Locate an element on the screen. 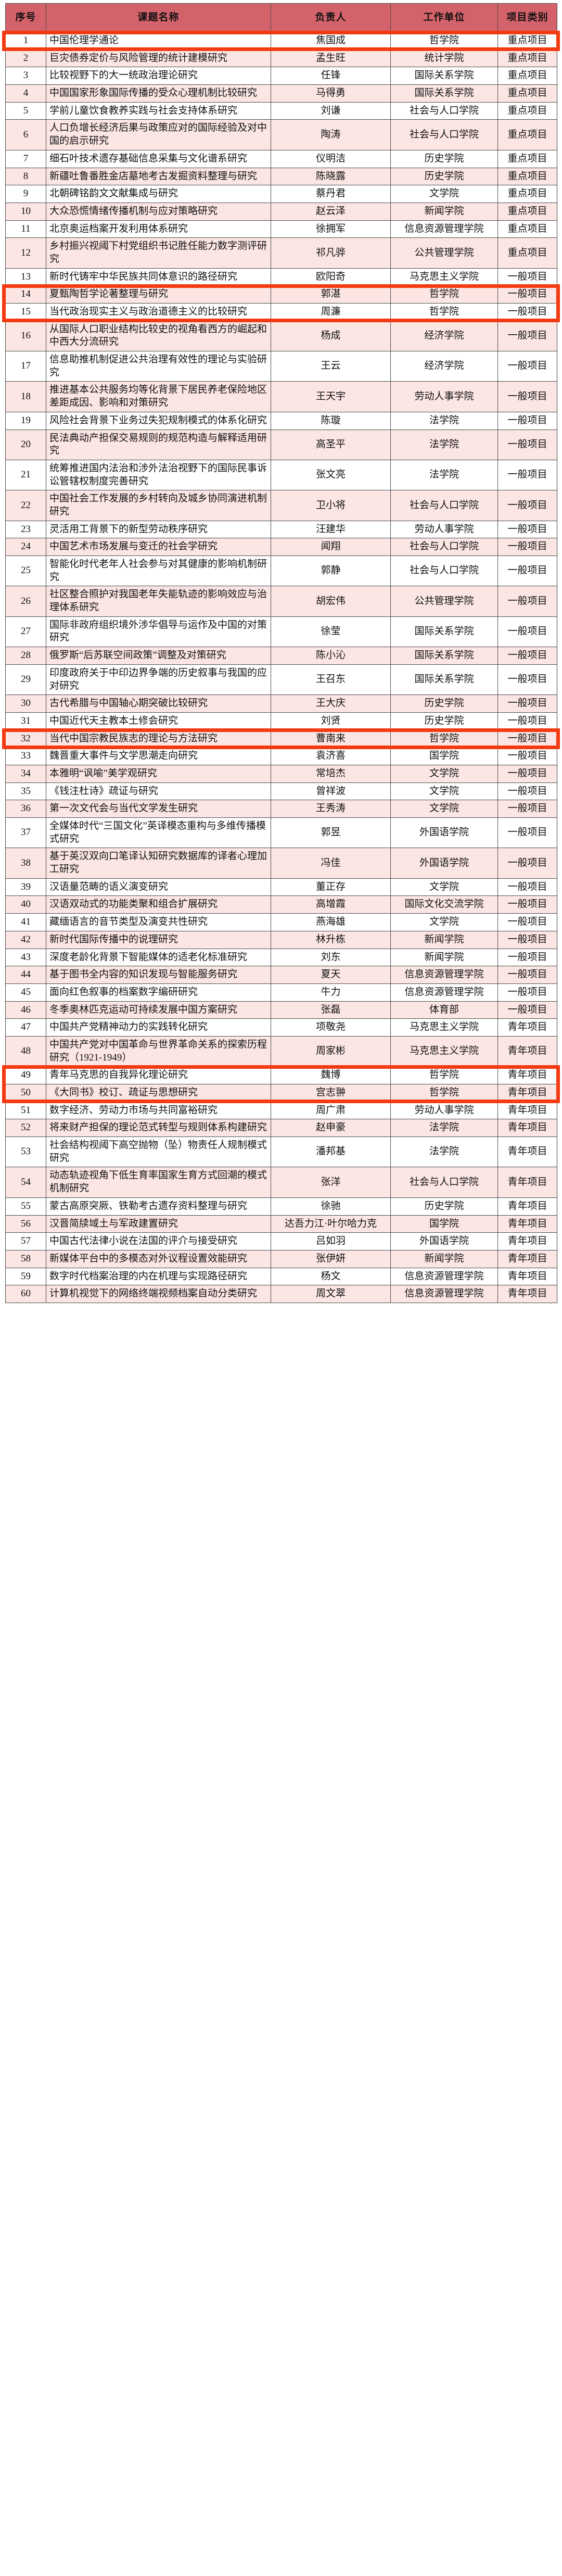 Image resolution: width=562 pixels, height=2576 pixels. row-title-cell: 动态轨迹视角下低生育率国家生育方式回潮的模式机制研究 is located at coordinates (158, 1182).